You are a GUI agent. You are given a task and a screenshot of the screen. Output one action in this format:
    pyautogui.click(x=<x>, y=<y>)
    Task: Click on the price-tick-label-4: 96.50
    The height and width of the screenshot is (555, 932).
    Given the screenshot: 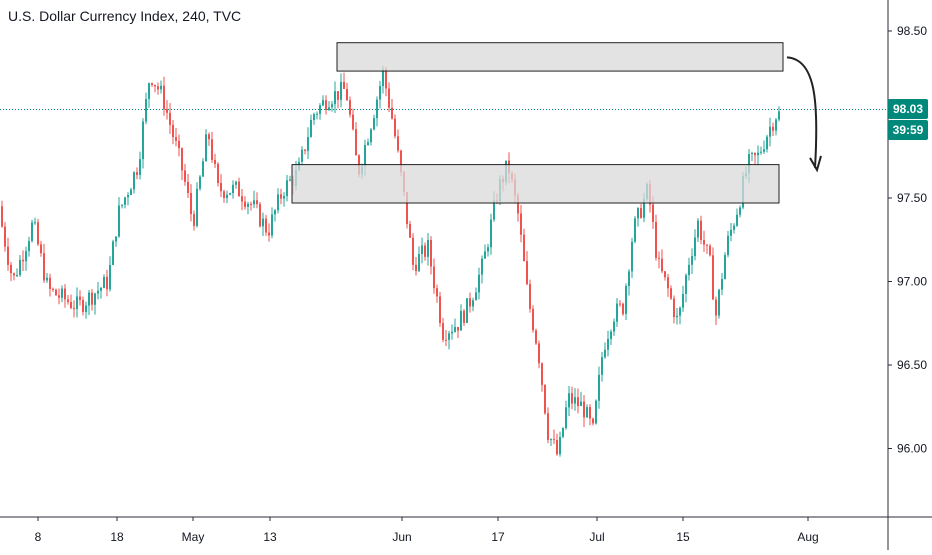 What is the action you would take?
    pyautogui.click(x=912, y=365)
    